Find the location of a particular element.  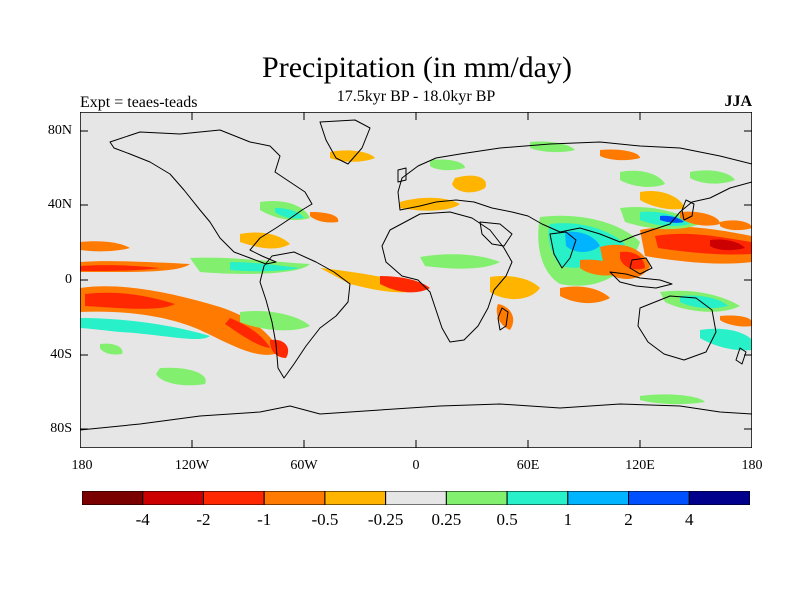

chart-title: Precipitation (in mm/day) is located at coordinates (417, 67).